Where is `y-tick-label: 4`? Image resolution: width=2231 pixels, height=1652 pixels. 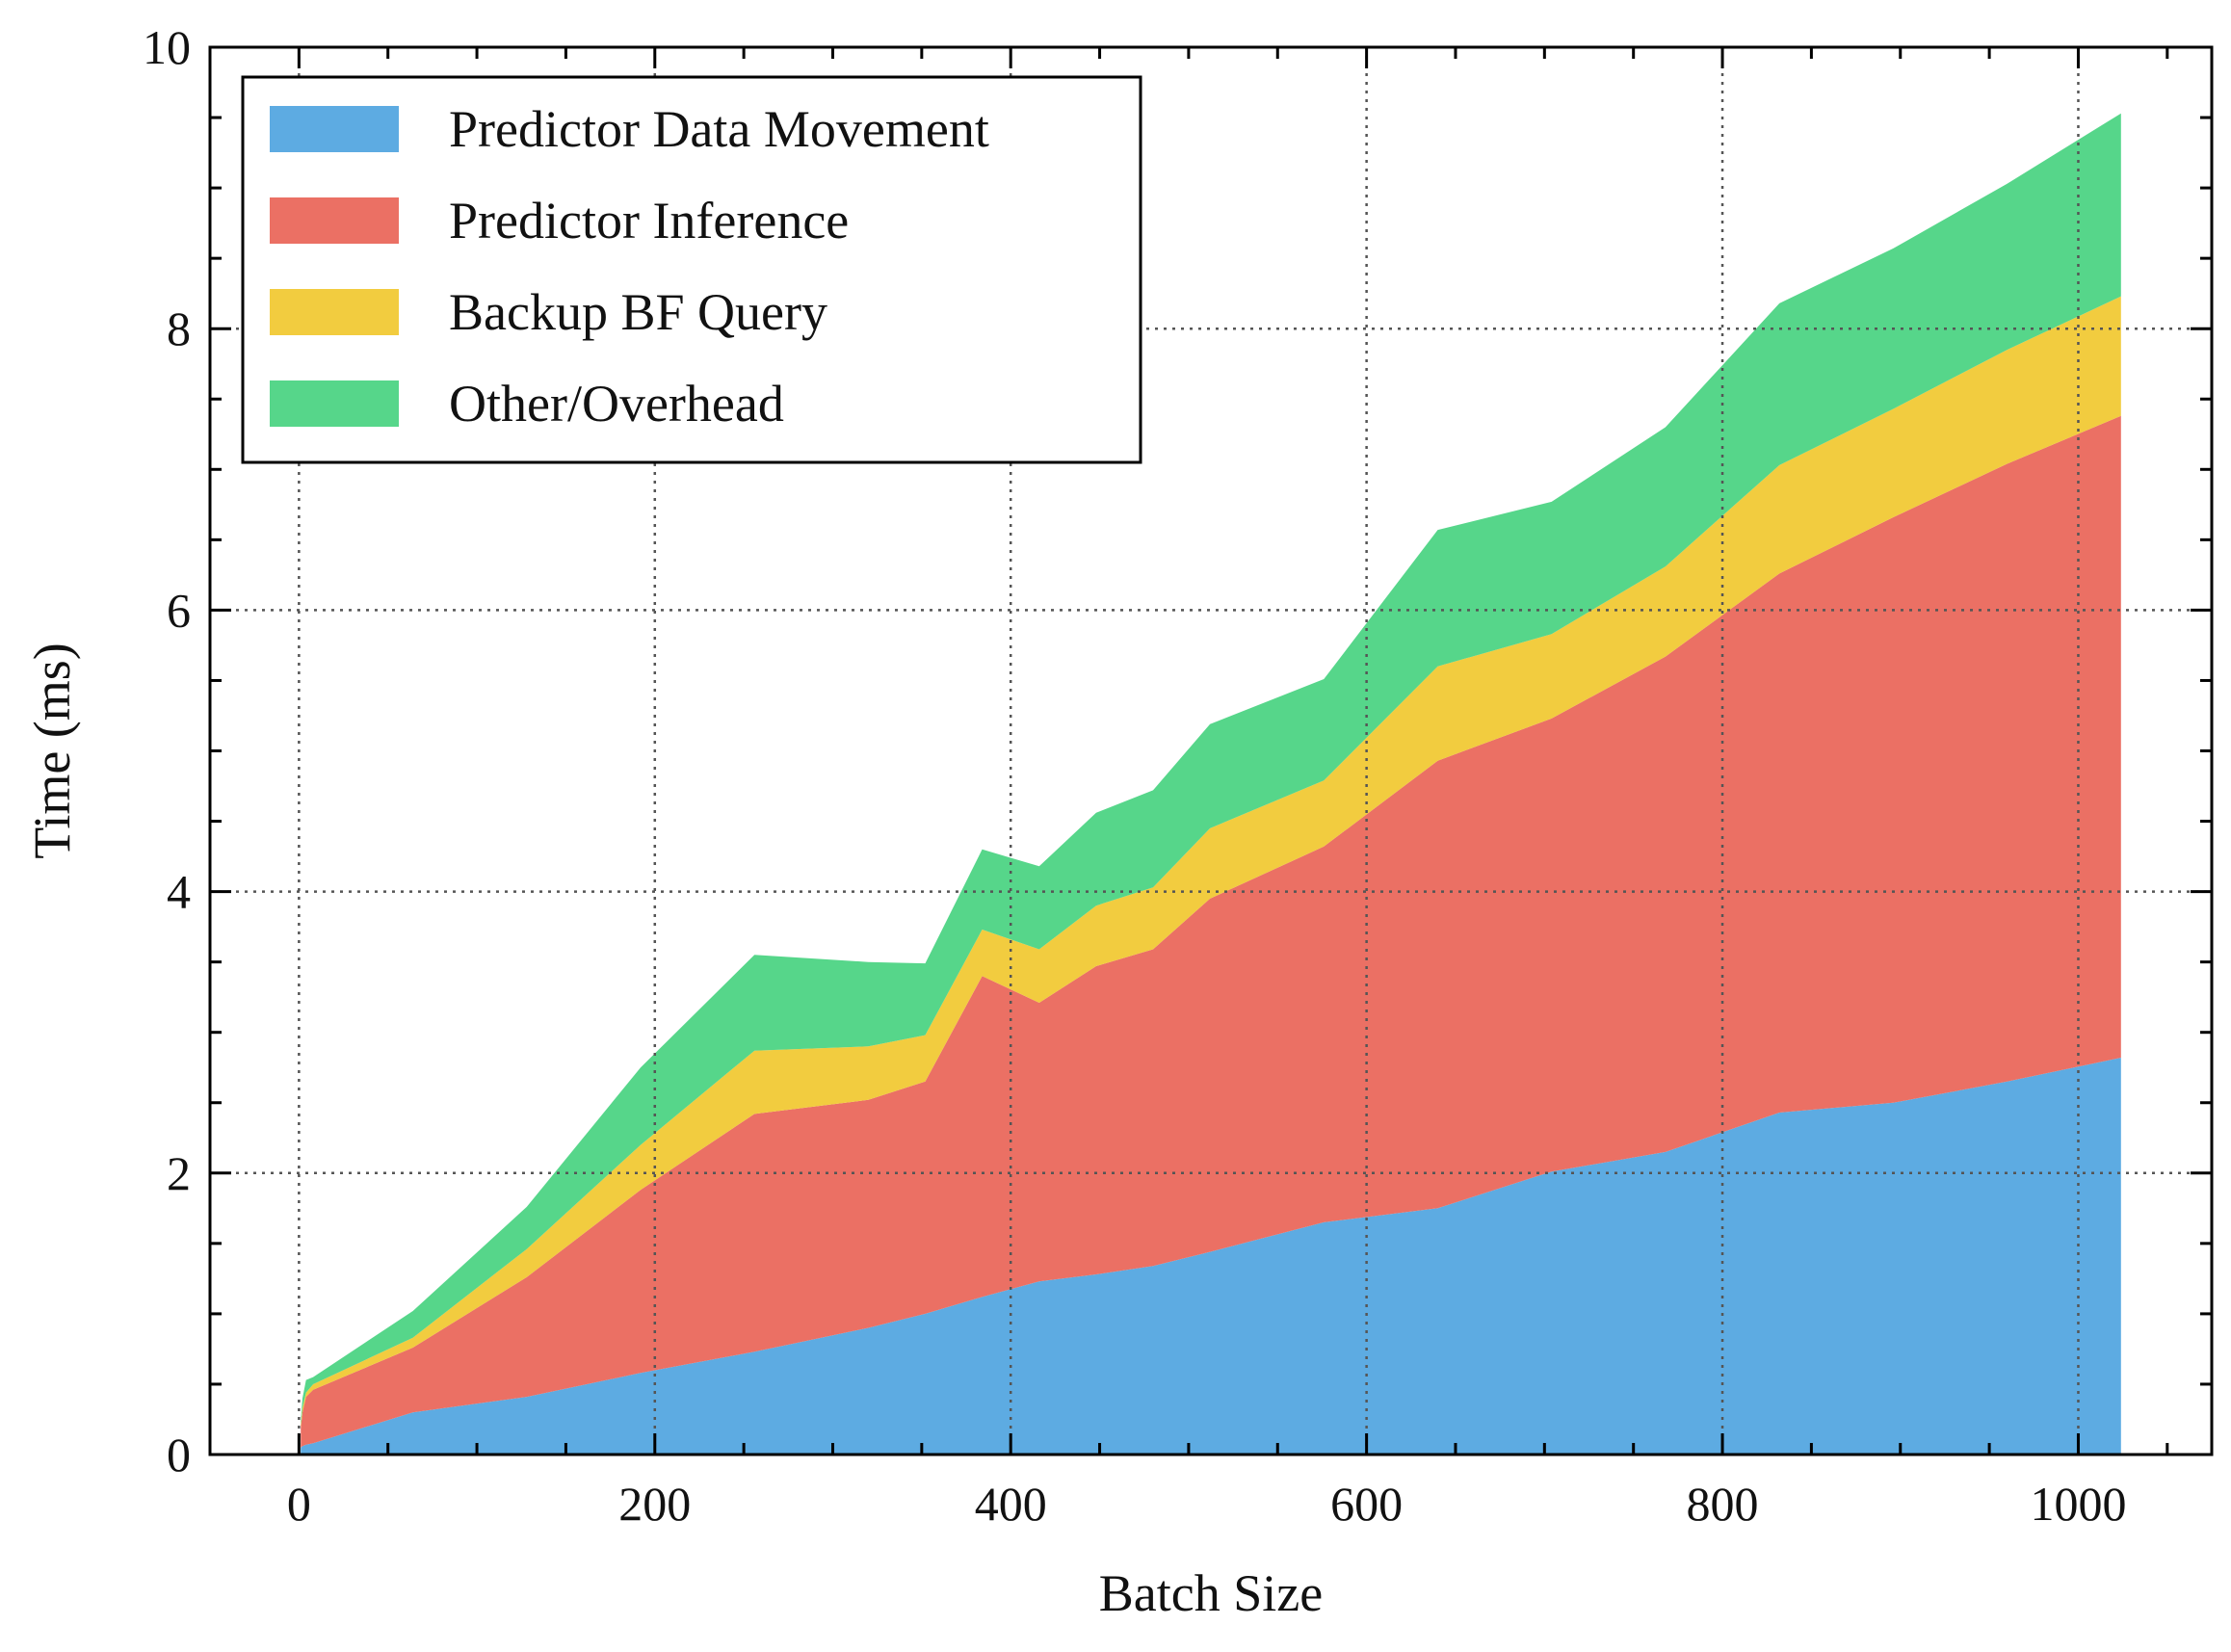
y-tick-label: 4 is located at coordinates (179, 892).